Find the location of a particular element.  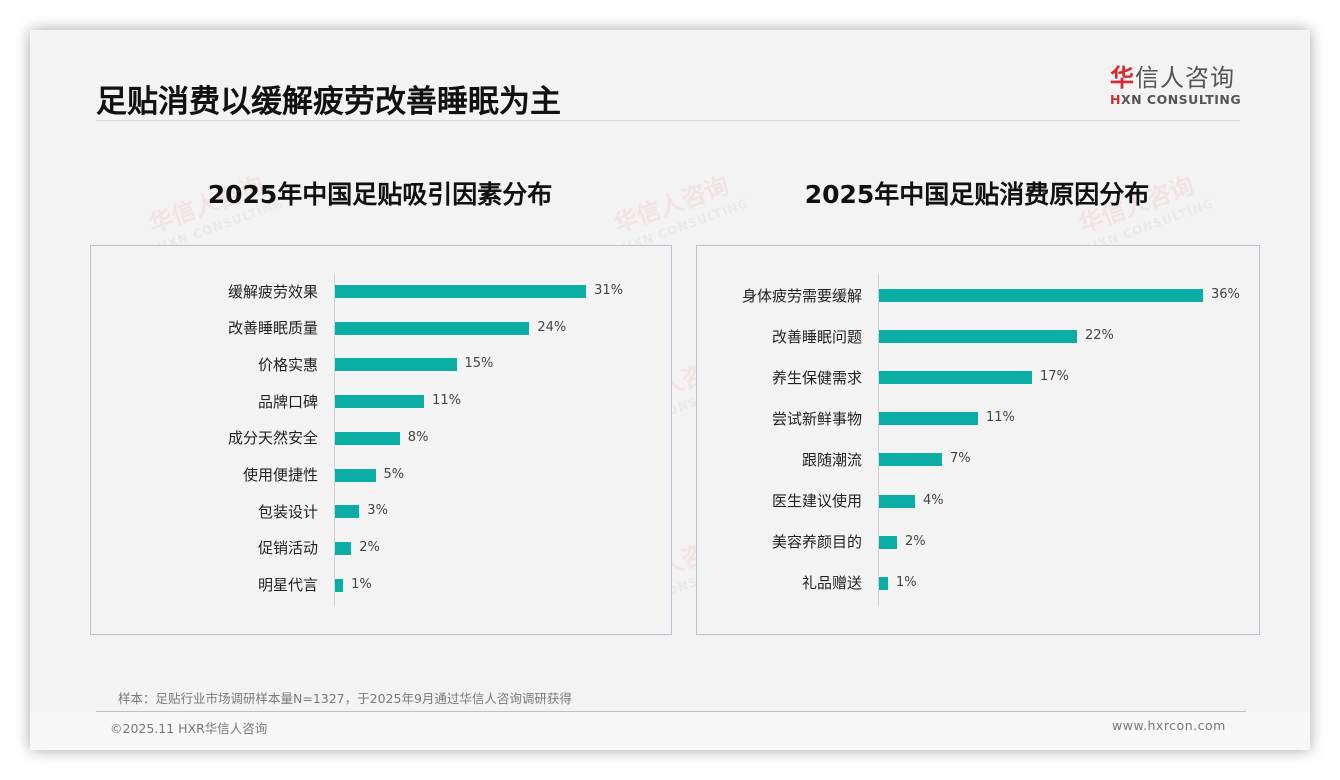

chart-title-left: 2025年中国足贴吸引因素分布 is located at coordinates (380, 194).